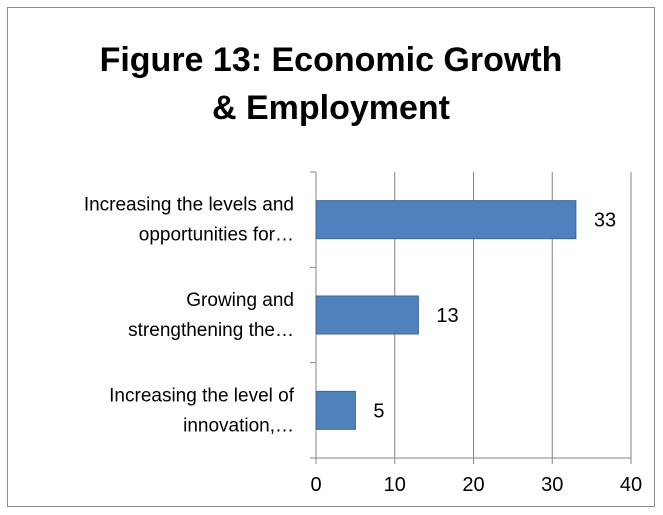  I want to click on x-tick-label-10: 10, so click(395, 485).